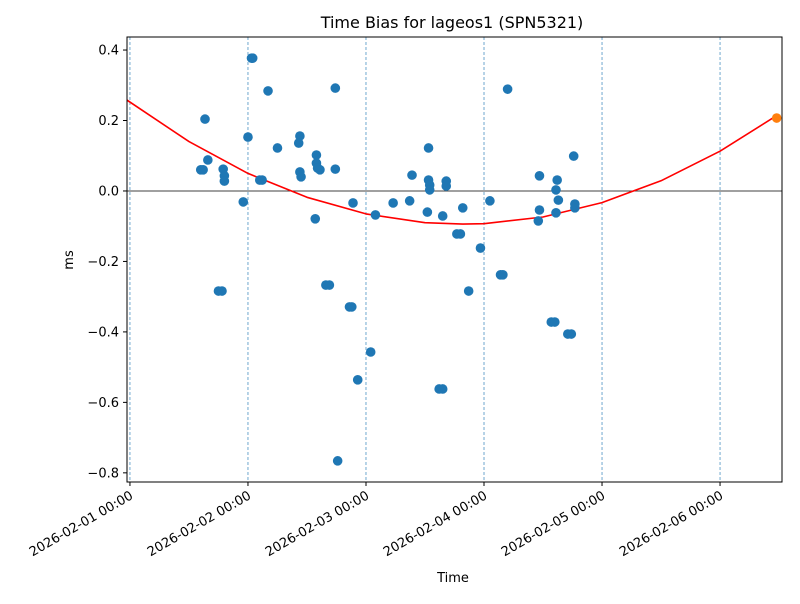 The width and height of the screenshot is (800, 604). What do you see at coordinates (108, 191) in the screenshot?
I see `y-tick-label: 0.0` at bounding box center [108, 191].